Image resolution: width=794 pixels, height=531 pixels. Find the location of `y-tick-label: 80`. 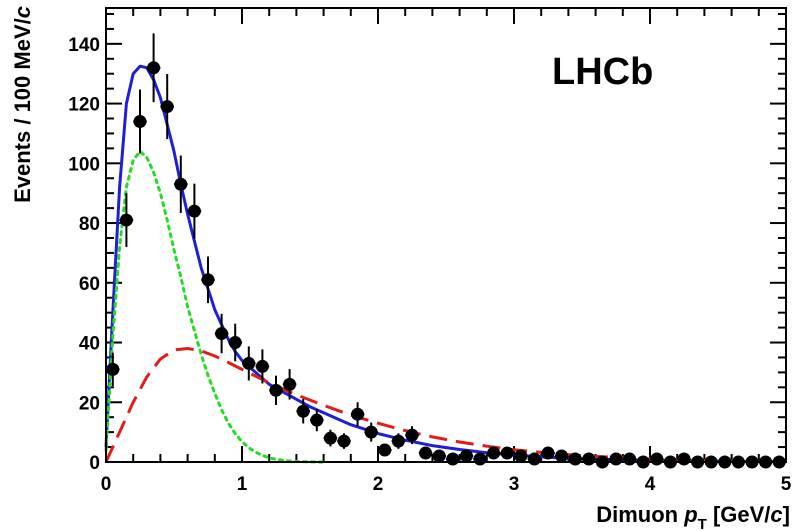

y-tick-label: 80 is located at coordinates (89, 224).